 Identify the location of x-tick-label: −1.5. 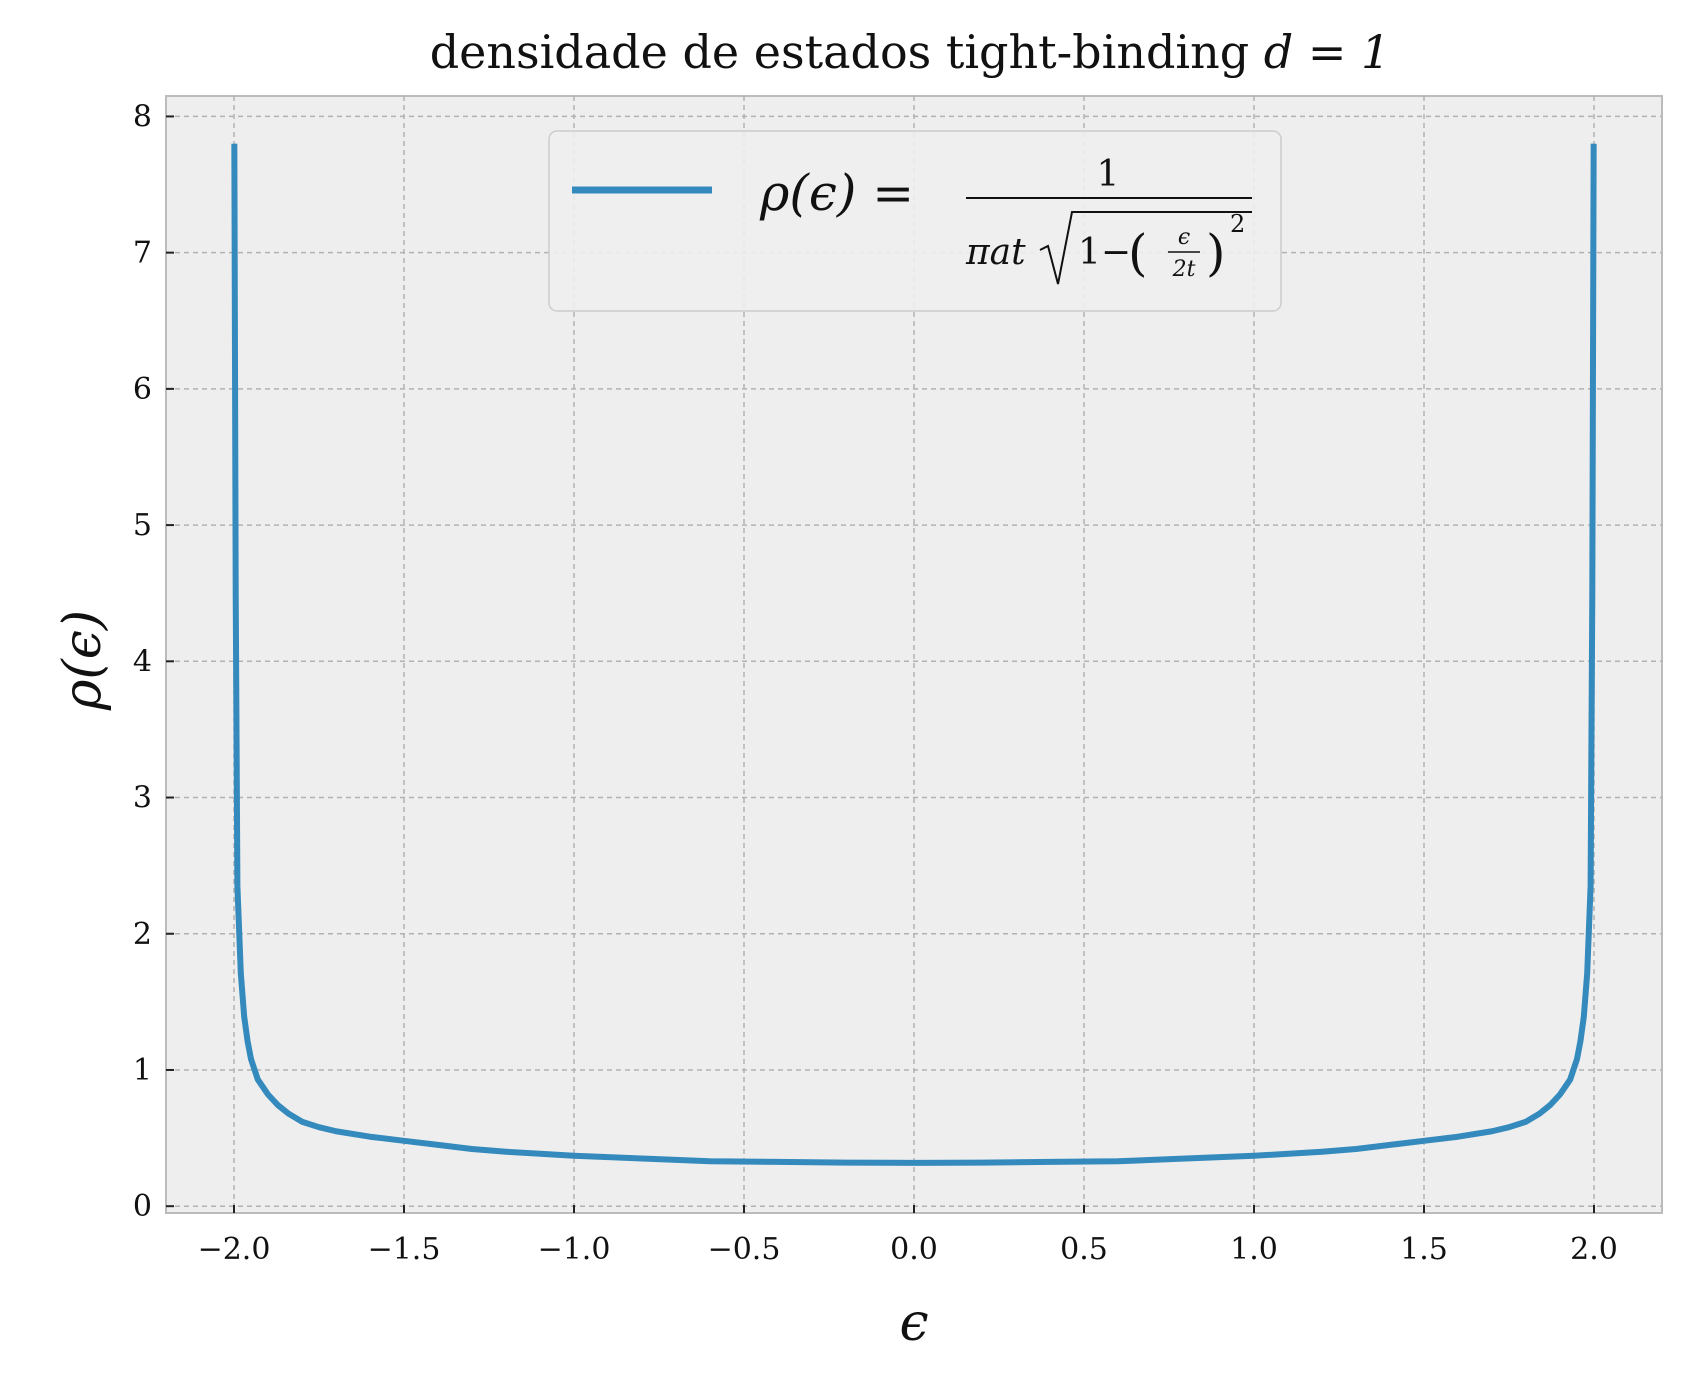
(404, 1249).